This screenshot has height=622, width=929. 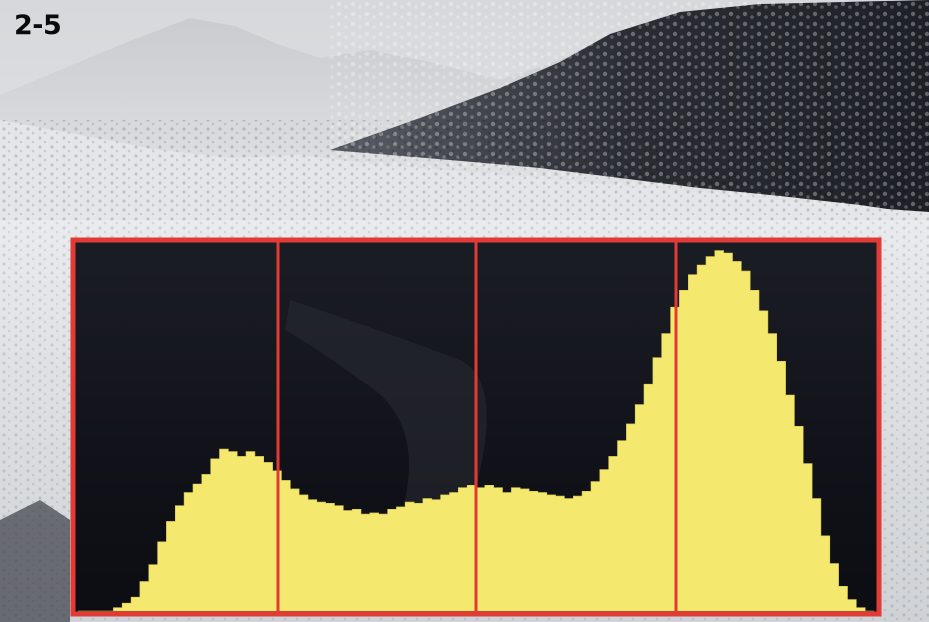 What do you see at coordinates (386, 410) in the screenshot?
I see `histogram-bg-stream` at bounding box center [386, 410].